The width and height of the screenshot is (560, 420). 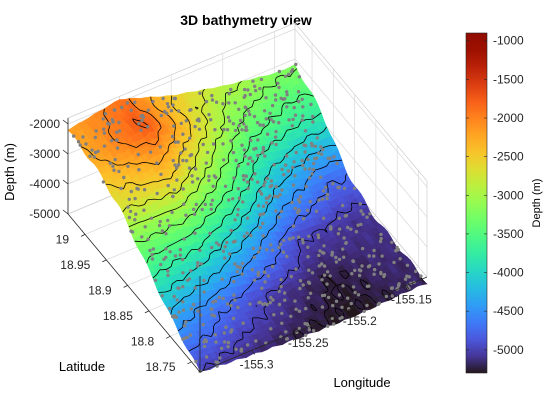 I want to click on box-edge, so click(x=361, y=102).